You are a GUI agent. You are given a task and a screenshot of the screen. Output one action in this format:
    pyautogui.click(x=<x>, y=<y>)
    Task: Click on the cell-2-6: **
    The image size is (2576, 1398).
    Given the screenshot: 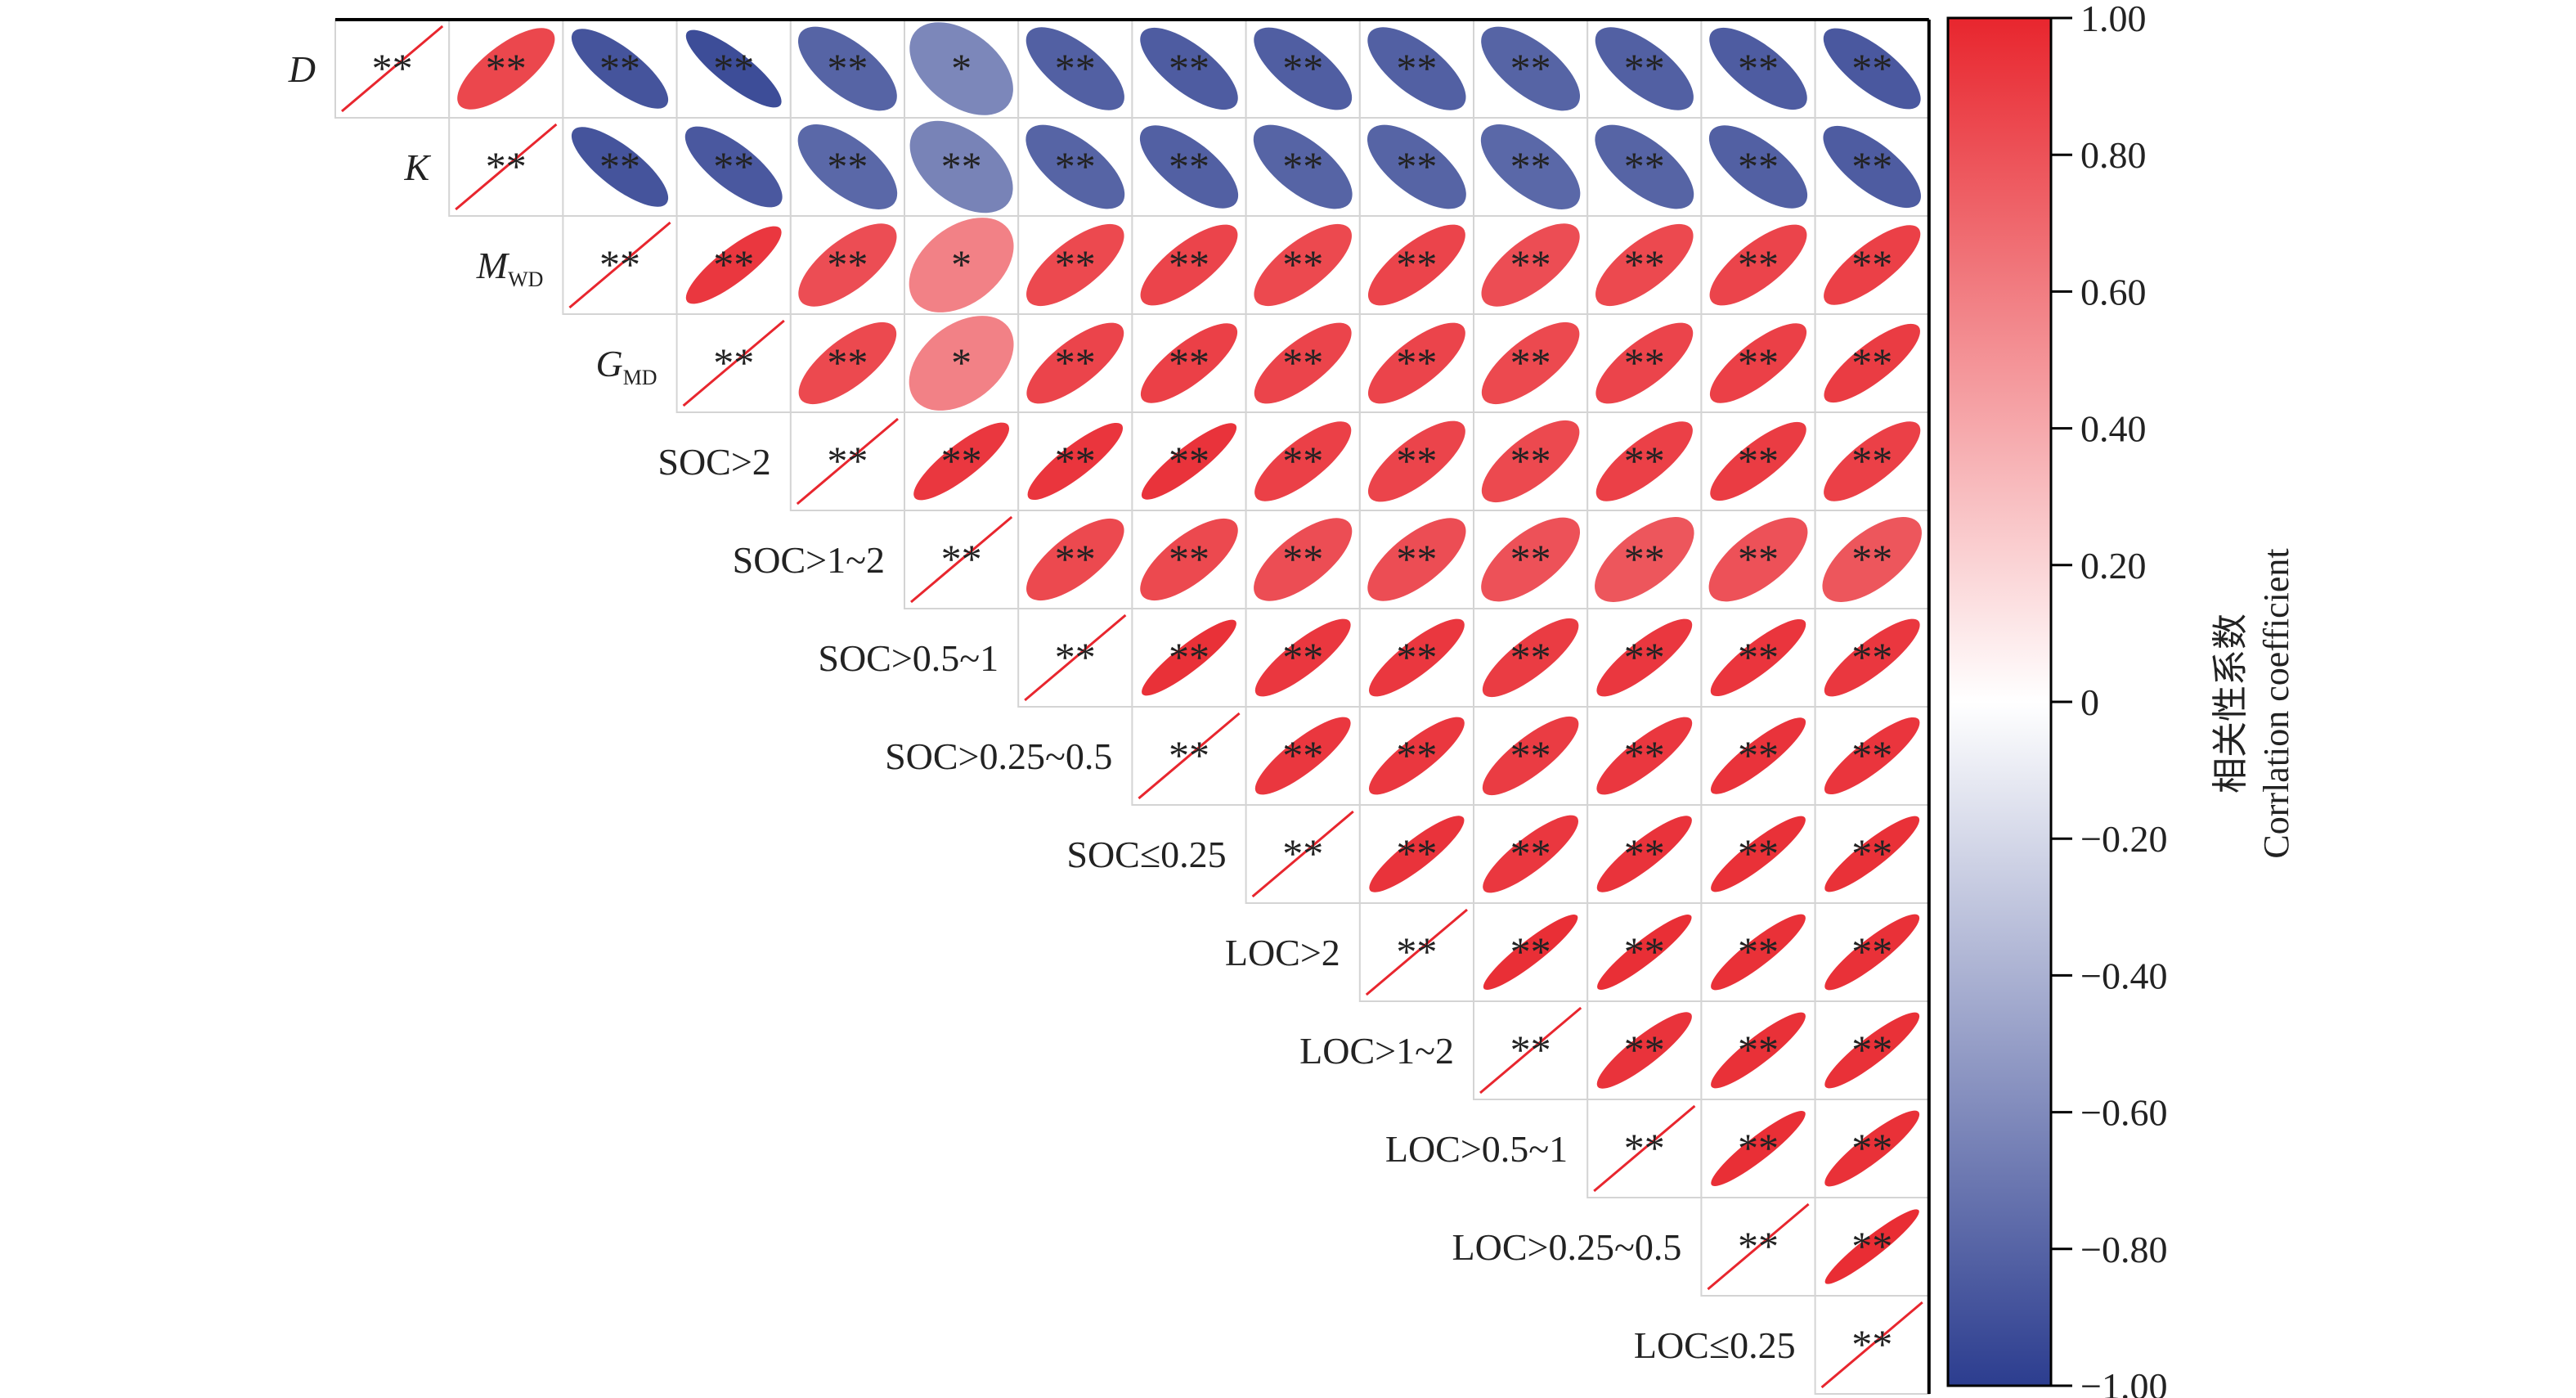 What is the action you would take?
    pyautogui.click(x=1075, y=265)
    